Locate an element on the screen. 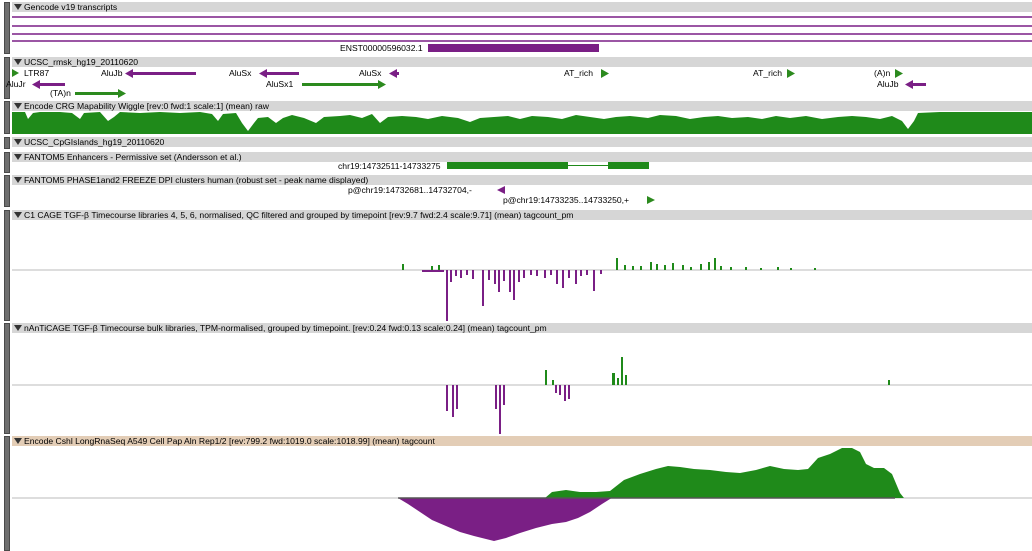 The height and width of the screenshot is (551, 1032). gencode-features is located at coordinates (522, 34).